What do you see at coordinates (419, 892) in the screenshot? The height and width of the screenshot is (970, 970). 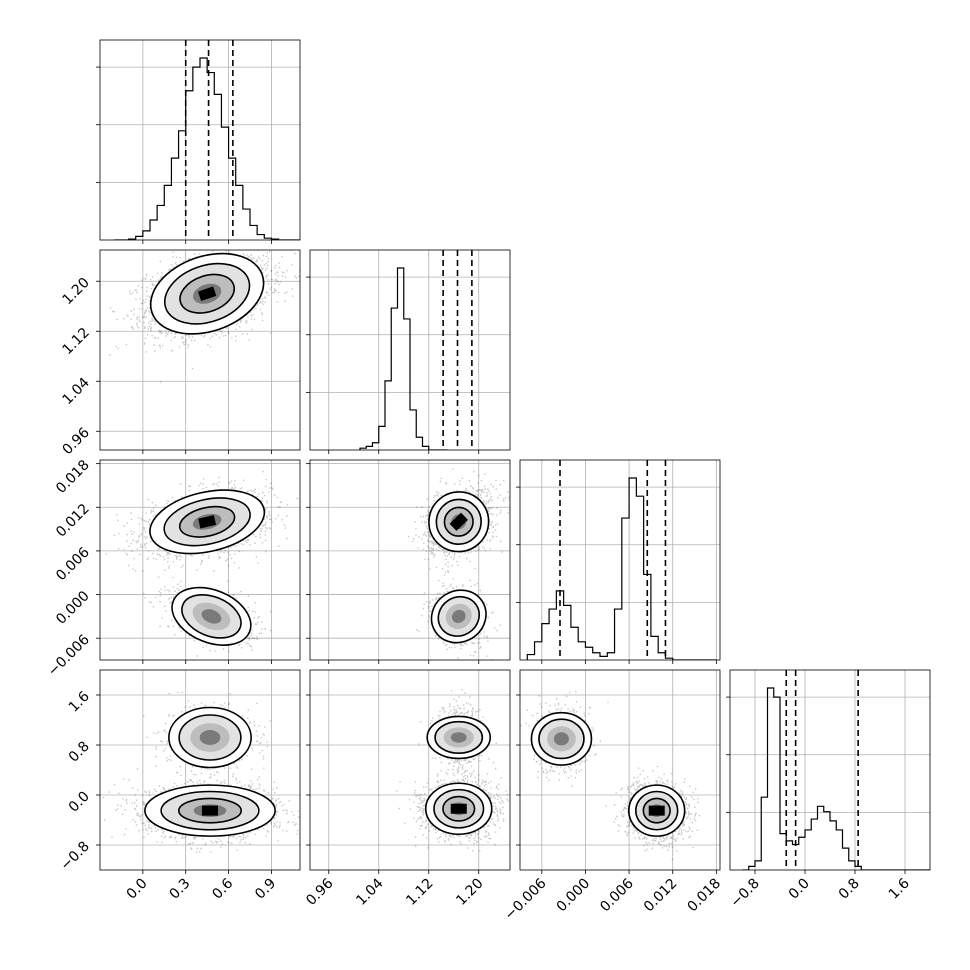 I see `x-tick-label: 1.12` at bounding box center [419, 892].